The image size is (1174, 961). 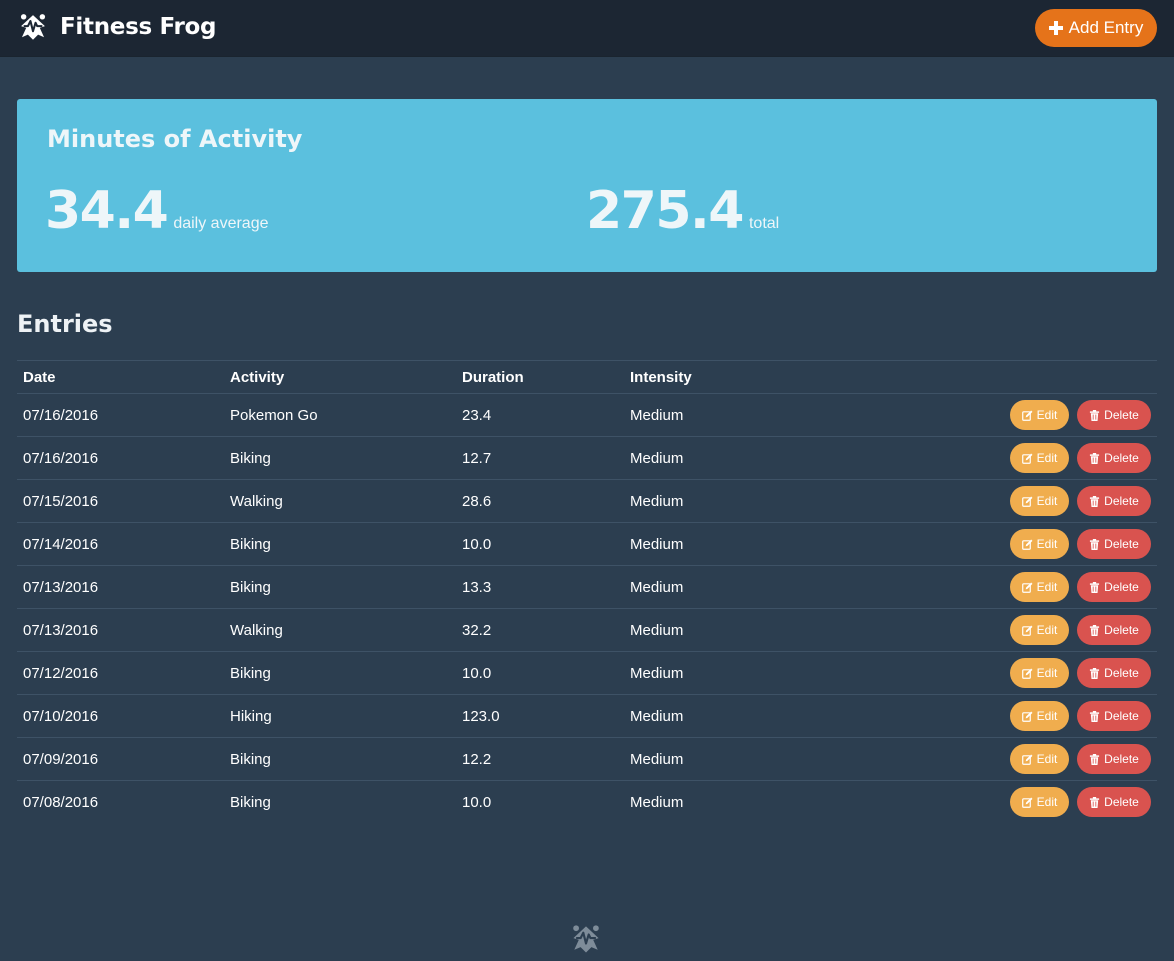 I want to click on table-row: 07/14/2016 Biking 10.0 Medium Edit Delete, so click(x=587, y=544).